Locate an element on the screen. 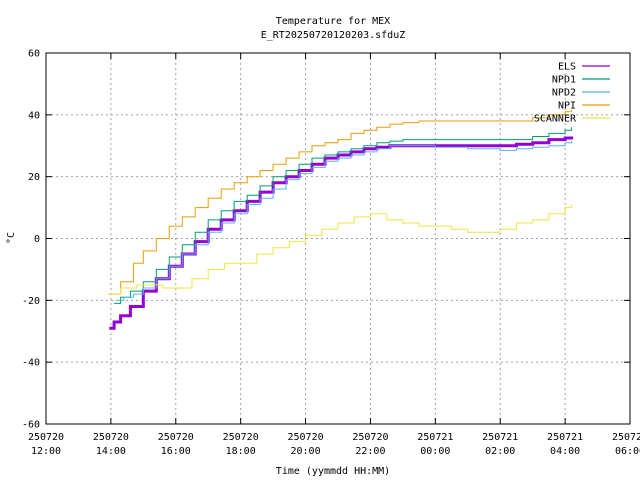 This screenshot has height=480, width=640. x-tick-label-time: 22:00 is located at coordinates (370, 451).